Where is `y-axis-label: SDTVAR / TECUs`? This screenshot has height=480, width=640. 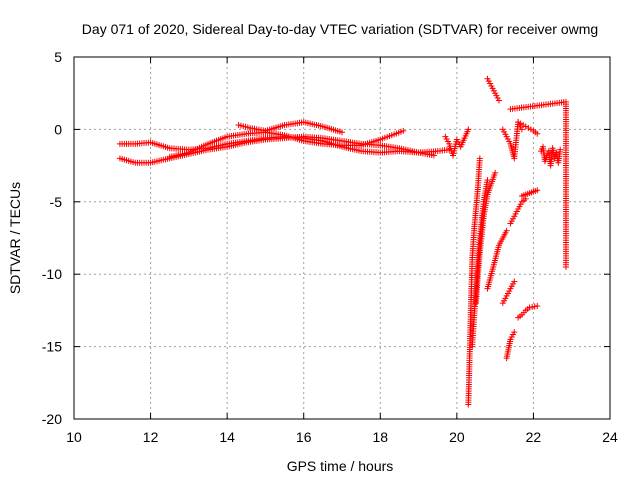
y-axis-label: SDTVAR / TECUs is located at coordinates (15, 238).